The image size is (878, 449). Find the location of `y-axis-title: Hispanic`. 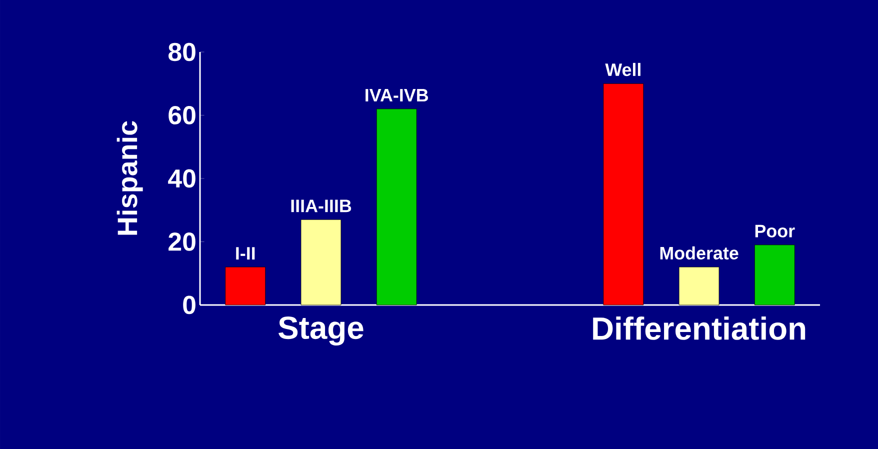

y-axis-title: Hispanic is located at coordinates (129, 178).